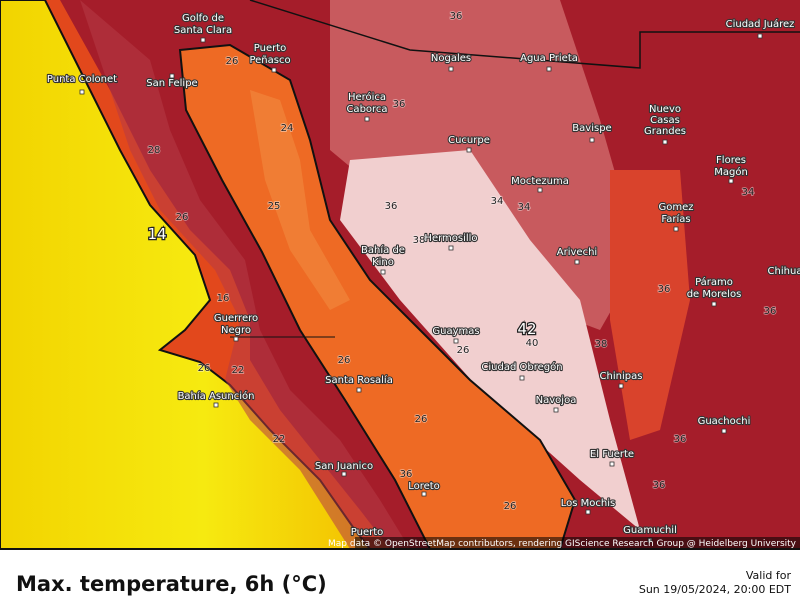  Describe the element at coordinates (621, 376) in the screenshot. I see `place-label: Chinipas` at that location.